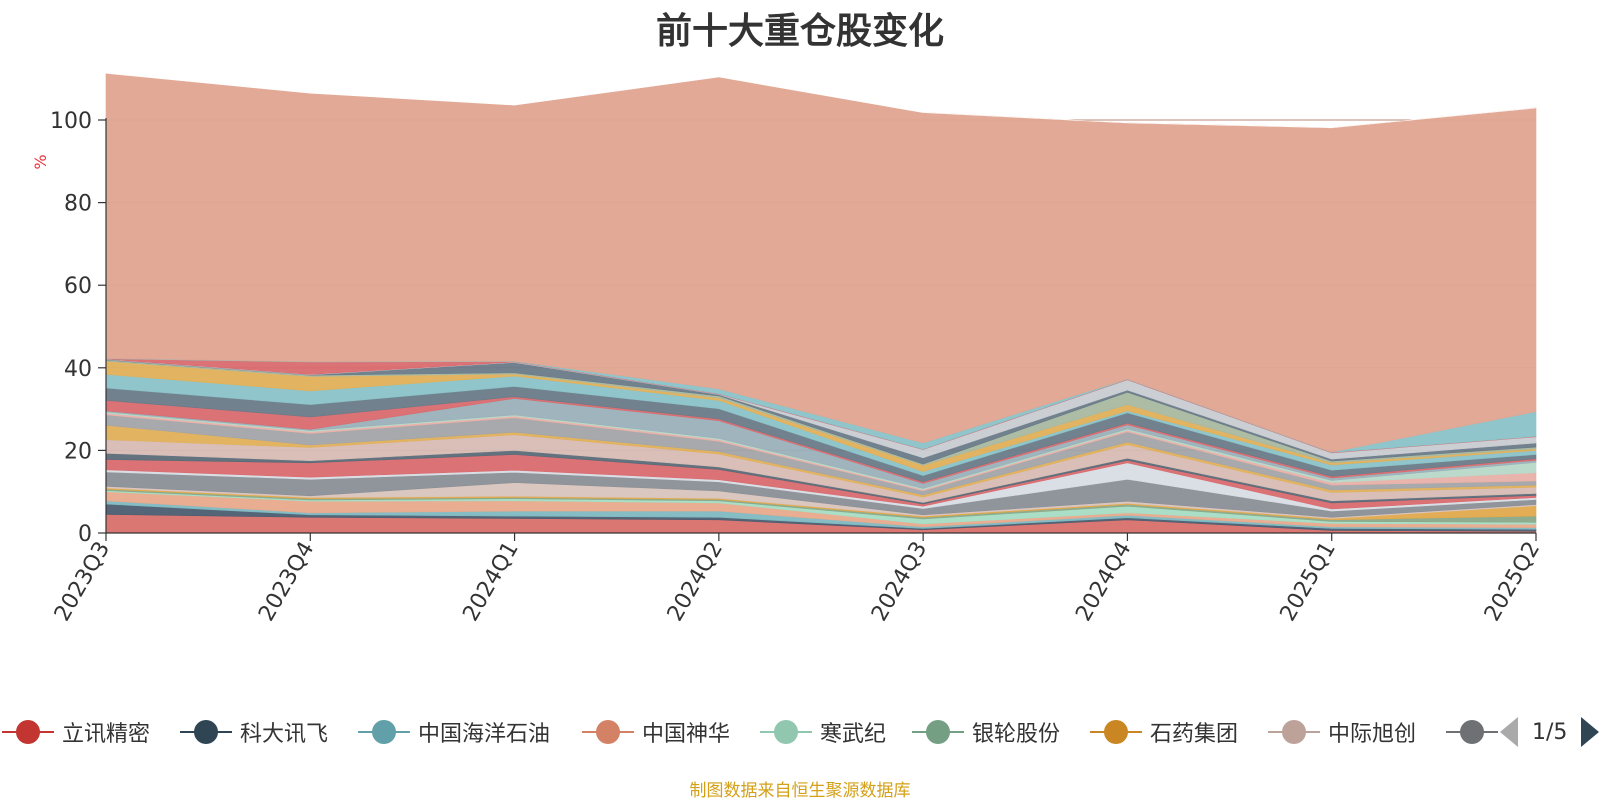 This screenshot has height=801, width=1600. Describe the element at coordinates (799, 31) in the screenshot. I see `chart-title: 前十大重仓股变化` at that location.